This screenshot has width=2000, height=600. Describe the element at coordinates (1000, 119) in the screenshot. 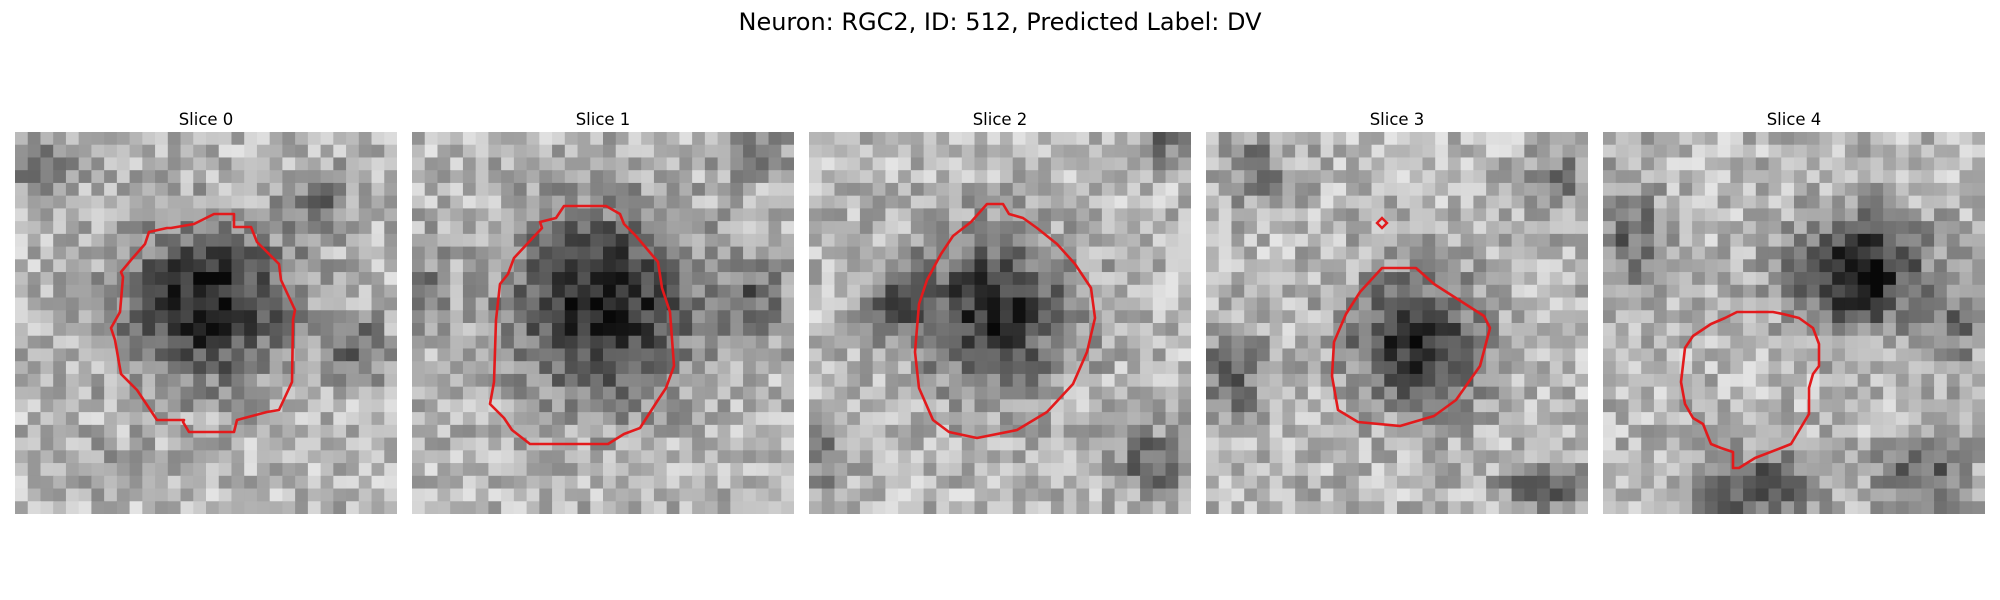

I see `slice-title: Slice 2` at that location.